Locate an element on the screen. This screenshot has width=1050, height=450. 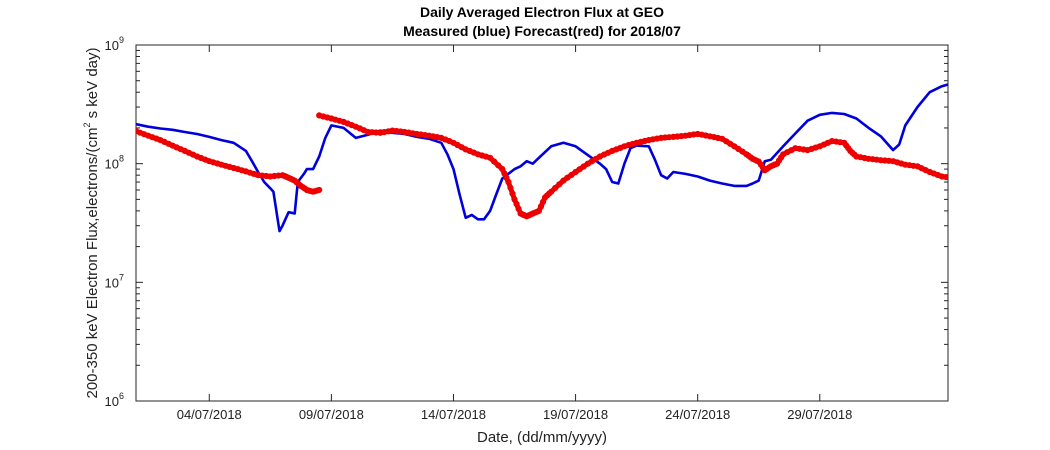
y-axis-label-prefix: 200-350 keV Electron Flux,electrons/(cm is located at coordinates (92, 263).